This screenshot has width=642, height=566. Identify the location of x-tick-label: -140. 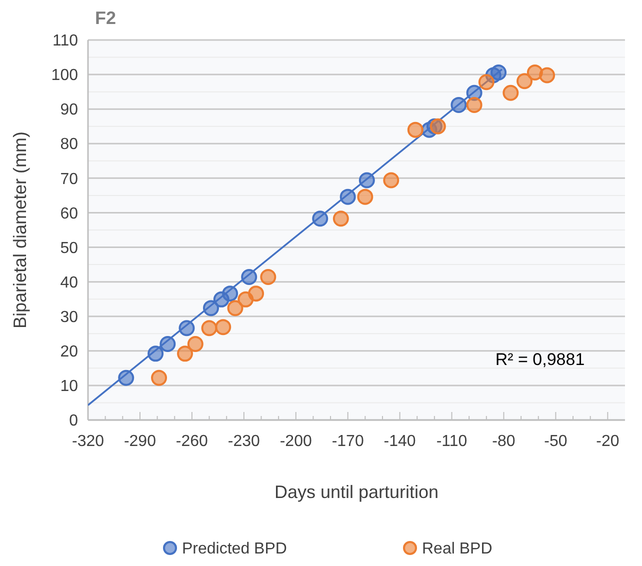
(400, 441).